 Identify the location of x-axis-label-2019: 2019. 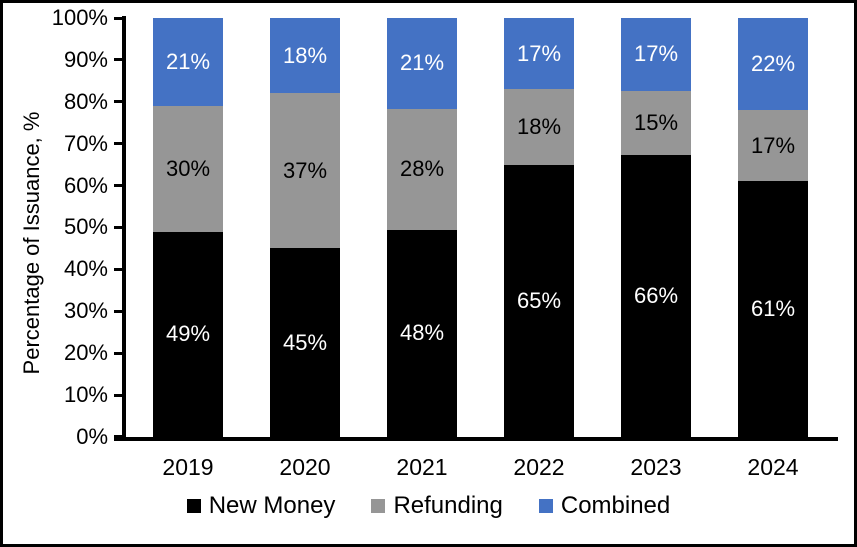
(188, 467).